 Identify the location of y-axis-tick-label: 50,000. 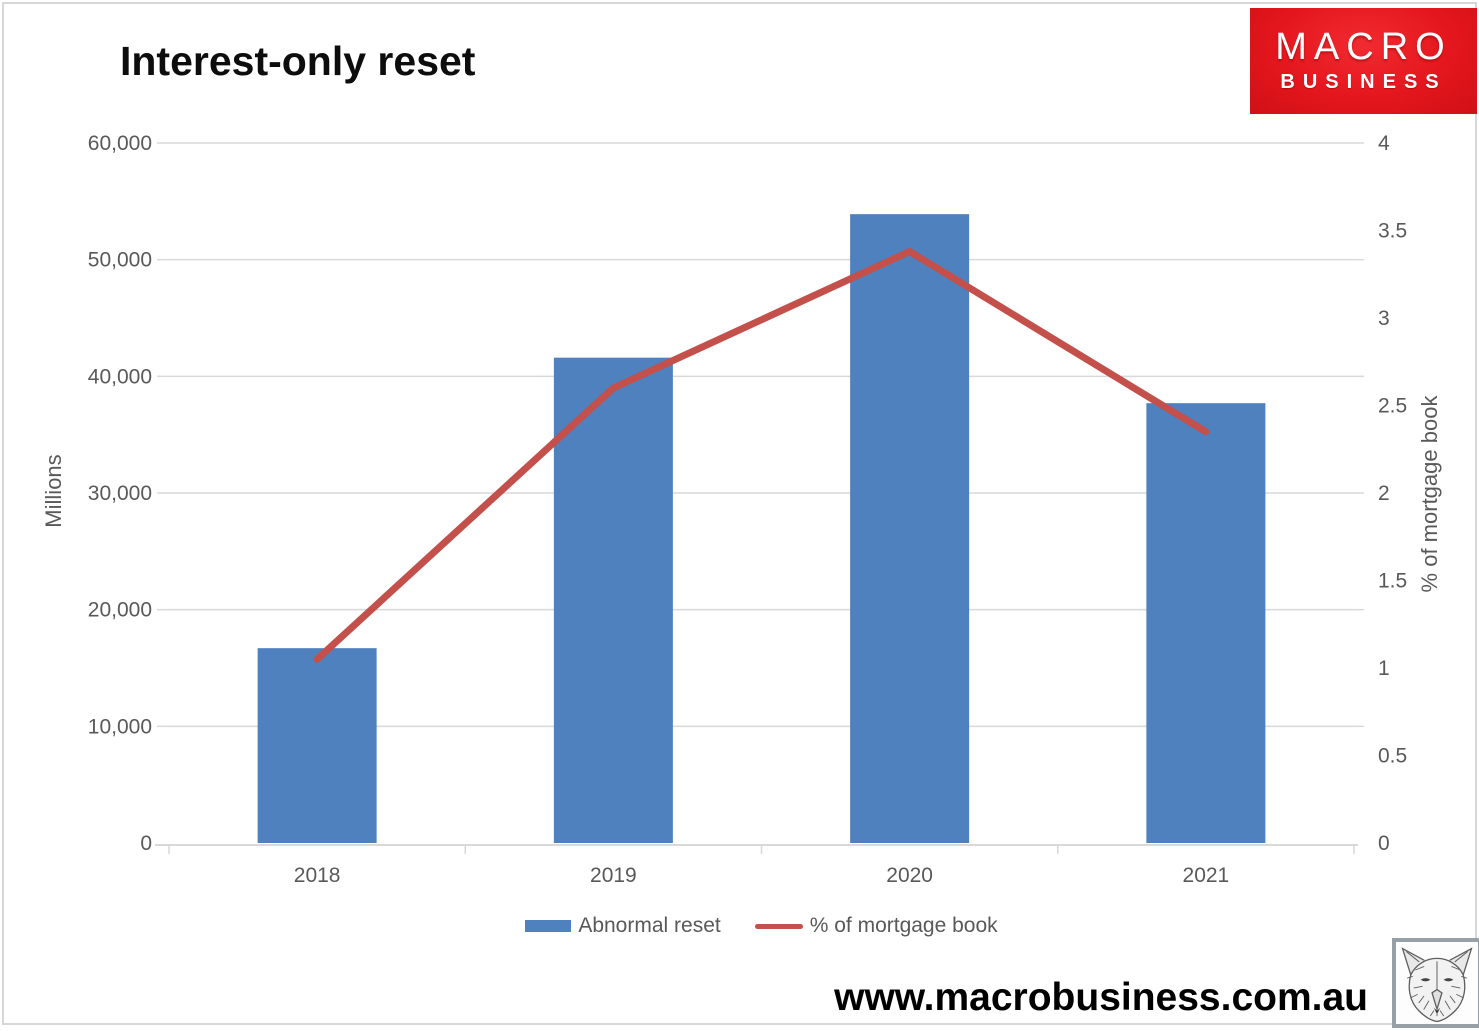
(120, 260).